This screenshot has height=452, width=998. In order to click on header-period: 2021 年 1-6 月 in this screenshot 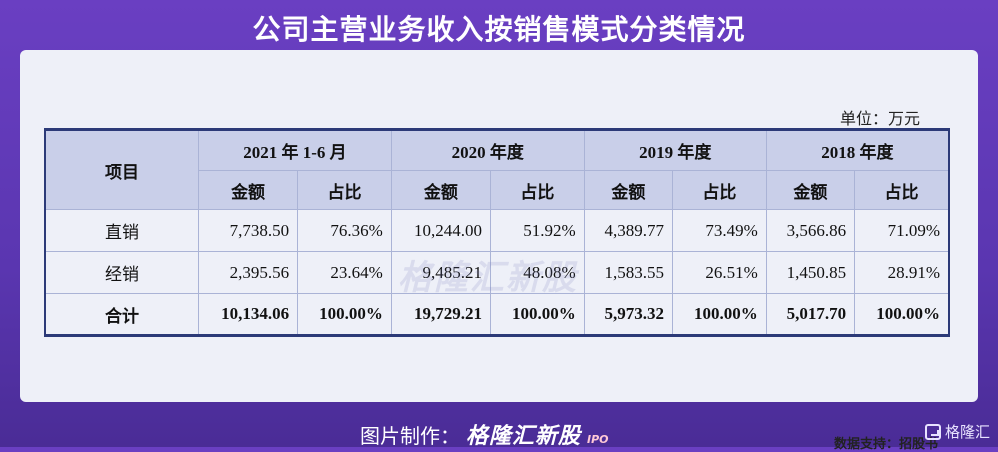, I will do `click(295, 150)`.